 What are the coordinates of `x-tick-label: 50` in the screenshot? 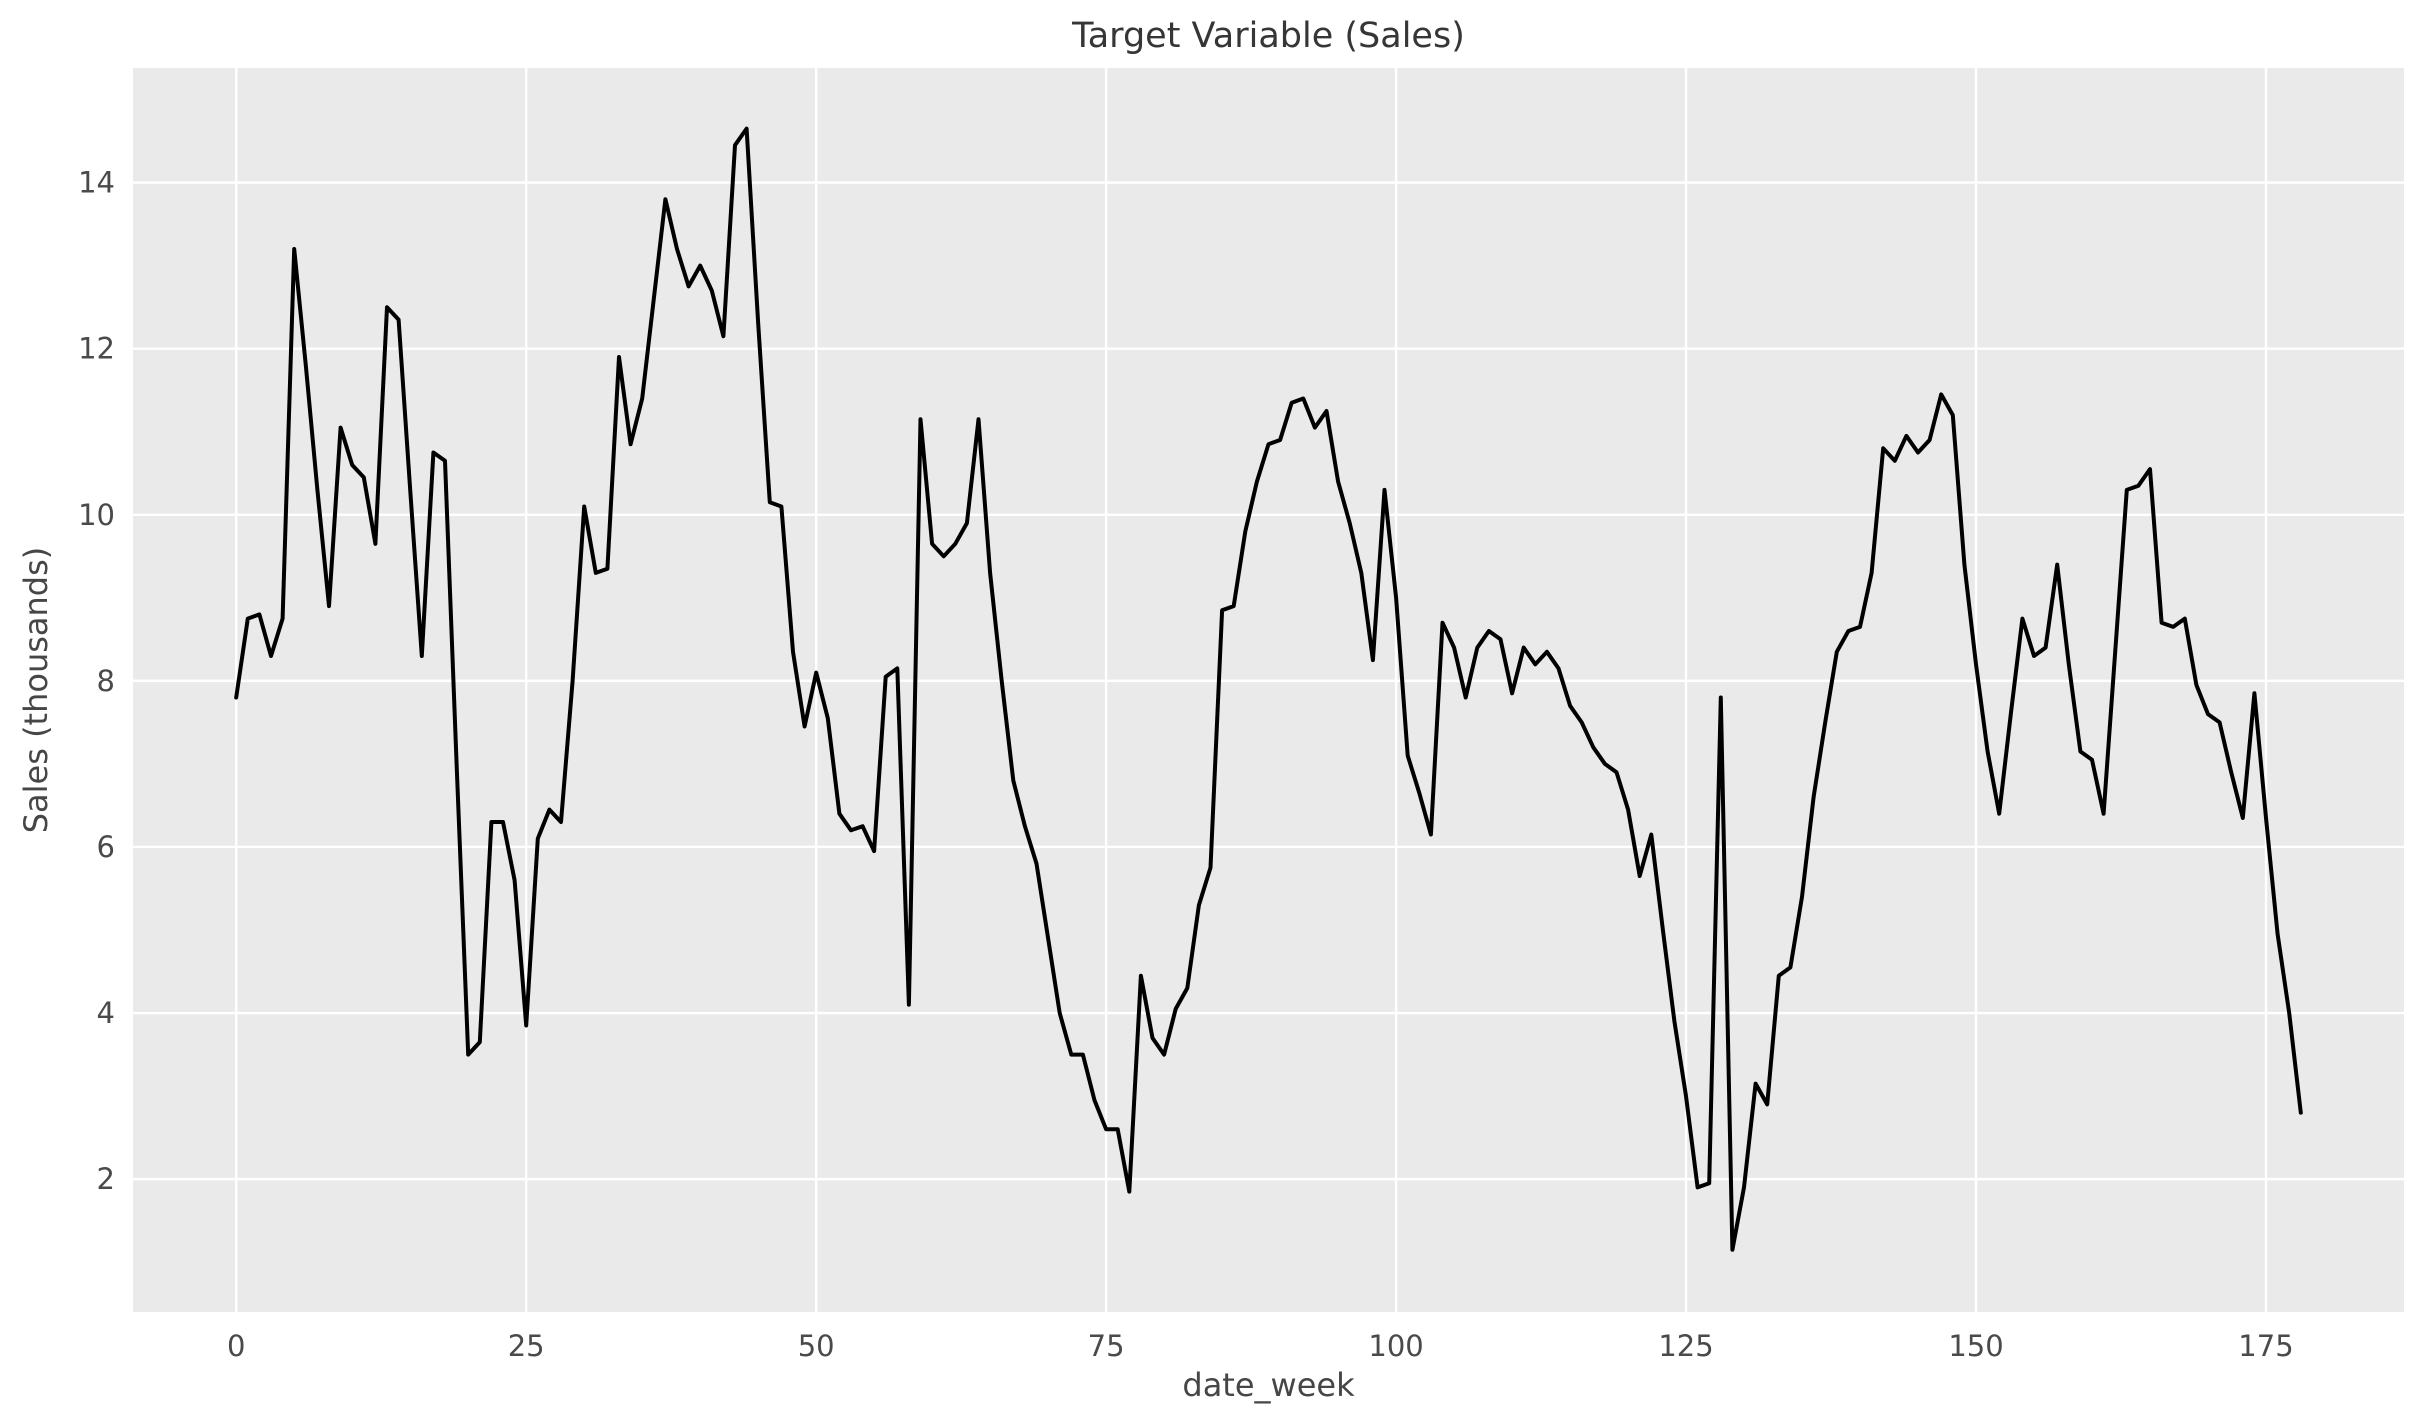 It's located at (816, 1346).